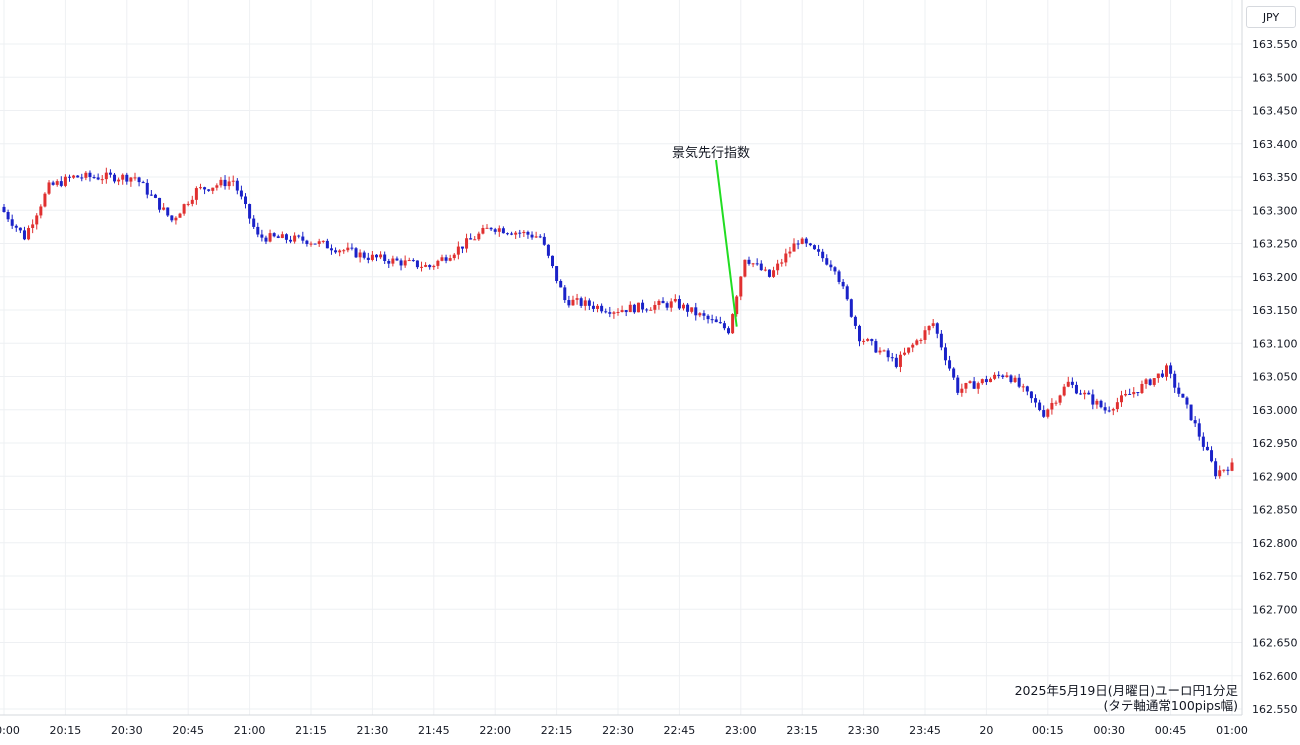 This screenshot has width=1300, height=745. I want to click on x-tick-label: 22:45, so click(680, 730).